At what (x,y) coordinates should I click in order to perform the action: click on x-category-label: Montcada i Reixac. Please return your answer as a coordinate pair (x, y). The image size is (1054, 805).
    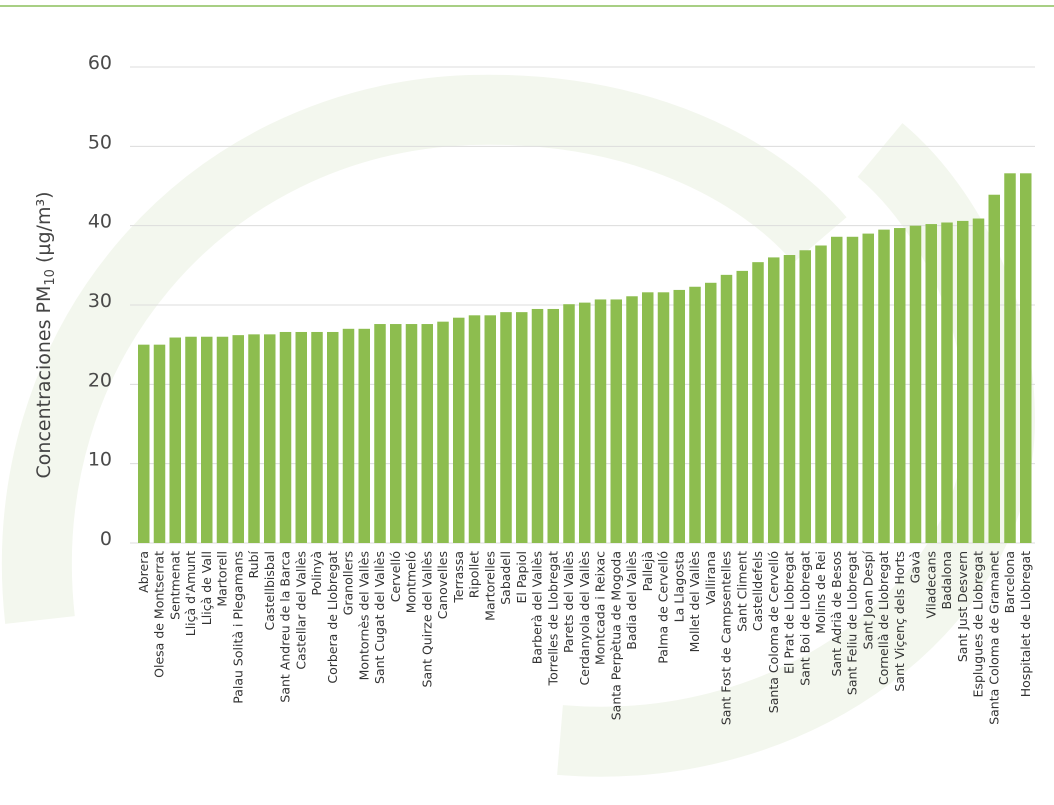
    Looking at the image, I should click on (600, 608).